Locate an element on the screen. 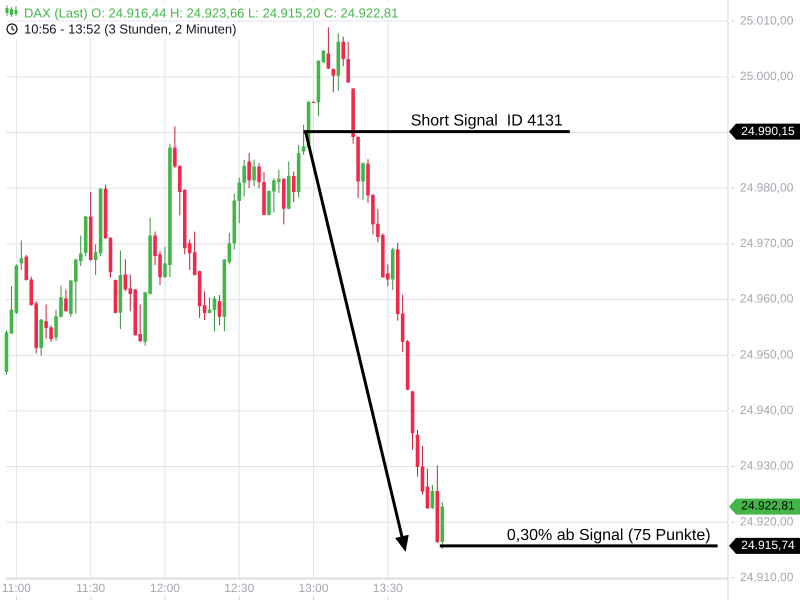 The image size is (800, 600). y-tick-label: 24.910,00 is located at coordinates (767, 577).